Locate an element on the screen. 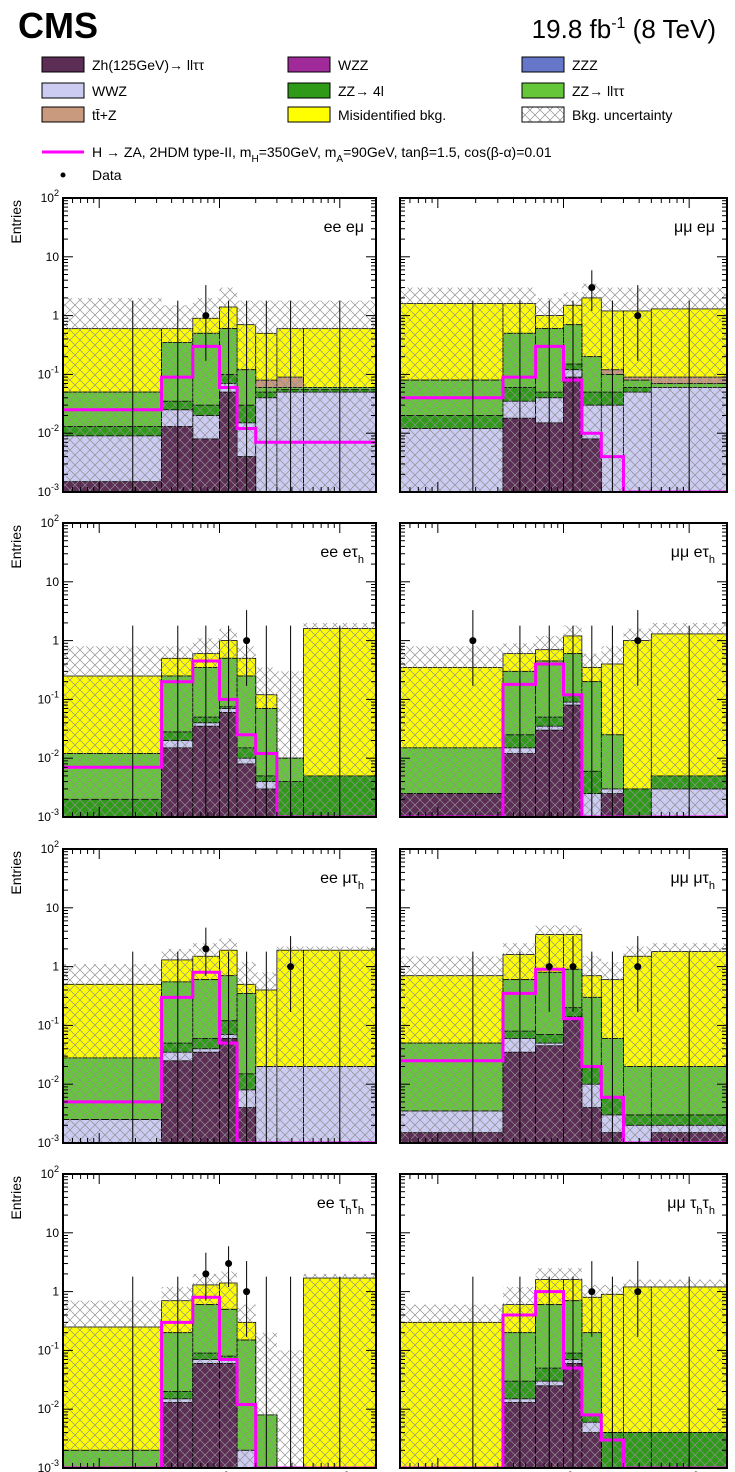  legend-label-wwz: WWZ is located at coordinates (109, 91).